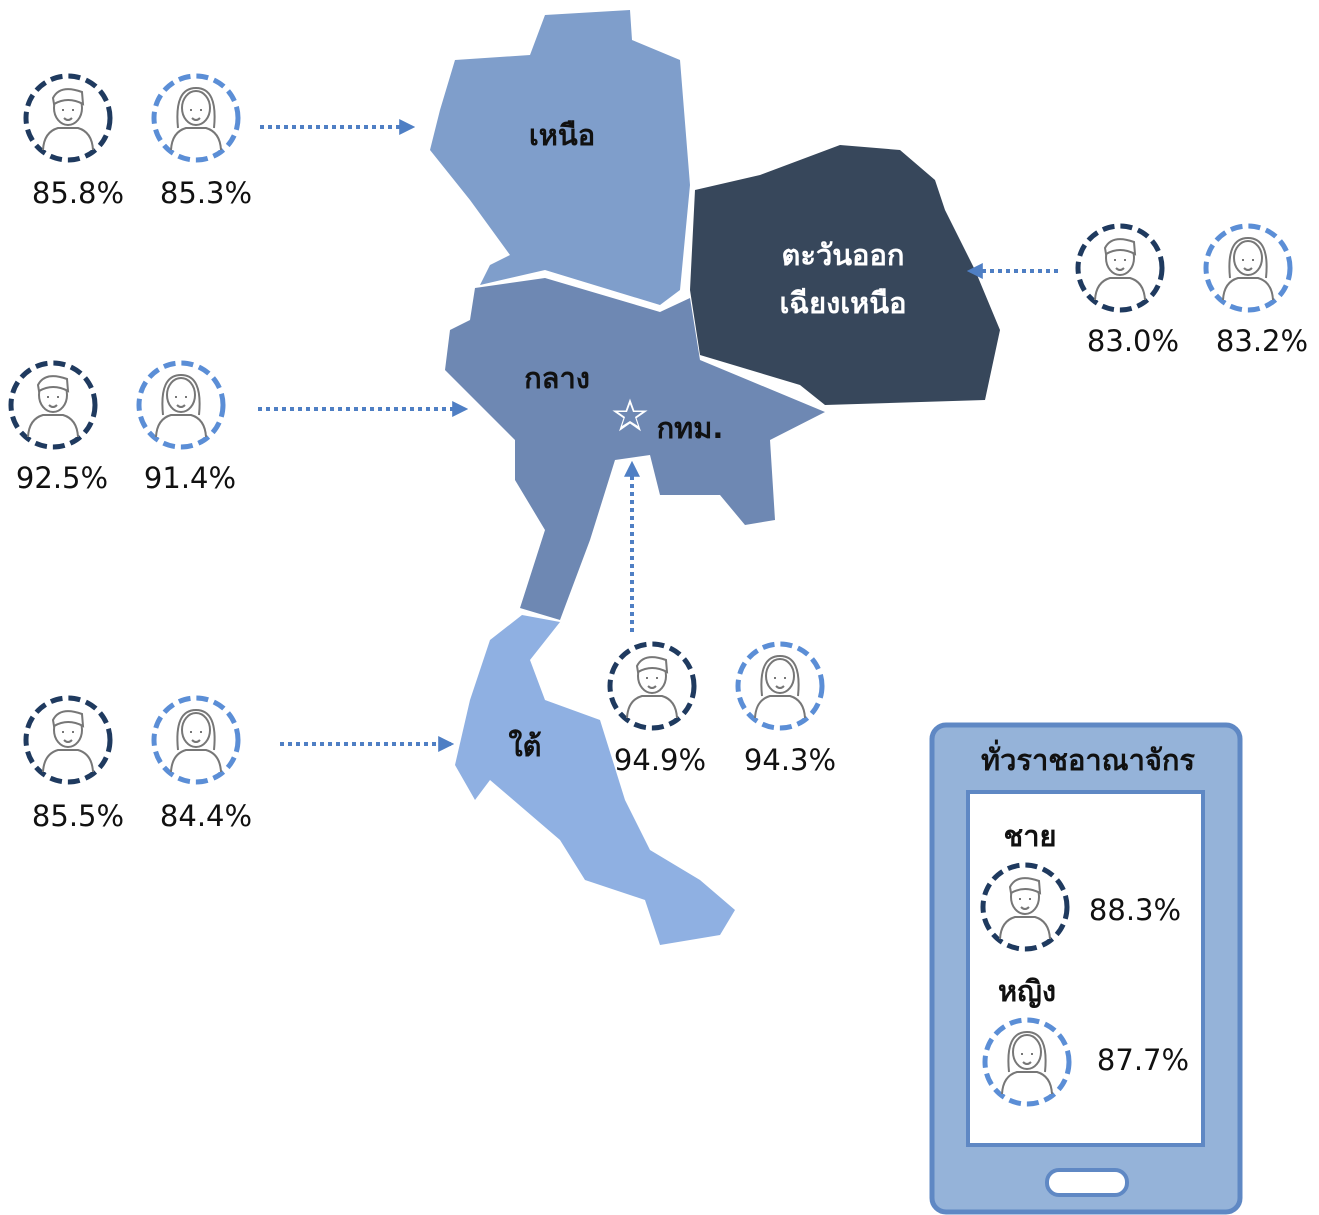  Describe the element at coordinates (562, 135) in the screenshot. I see `region-label: เหนือ` at that location.